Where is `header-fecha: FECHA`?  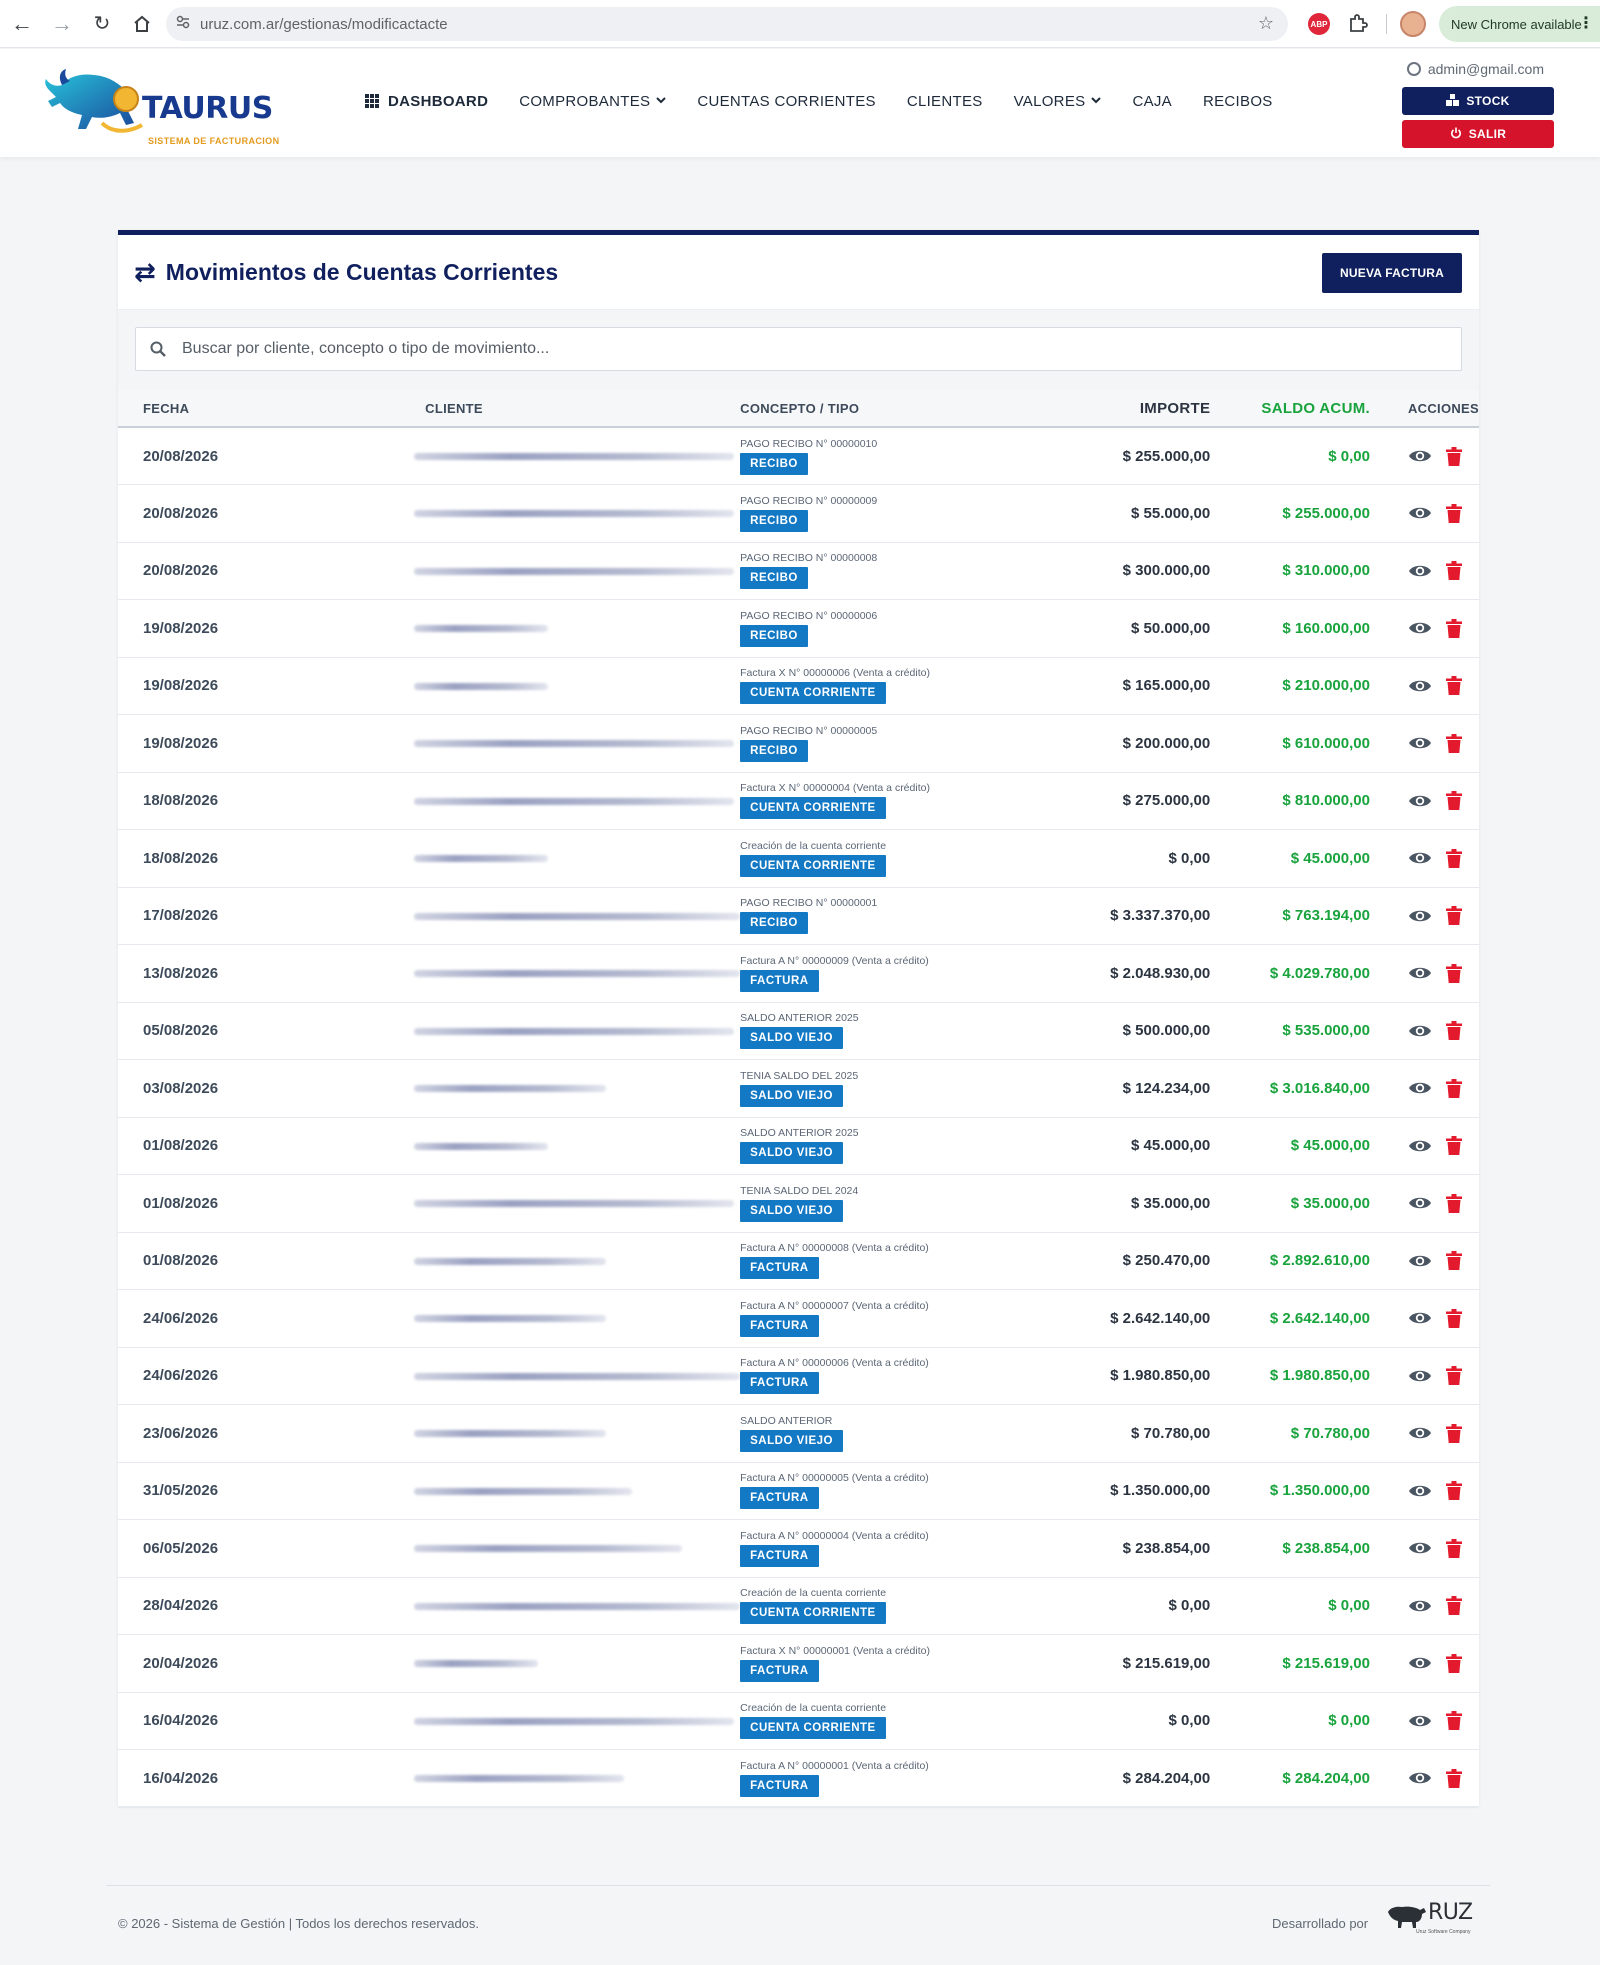 header-fecha: FECHA is located at coordinates (188, 409).